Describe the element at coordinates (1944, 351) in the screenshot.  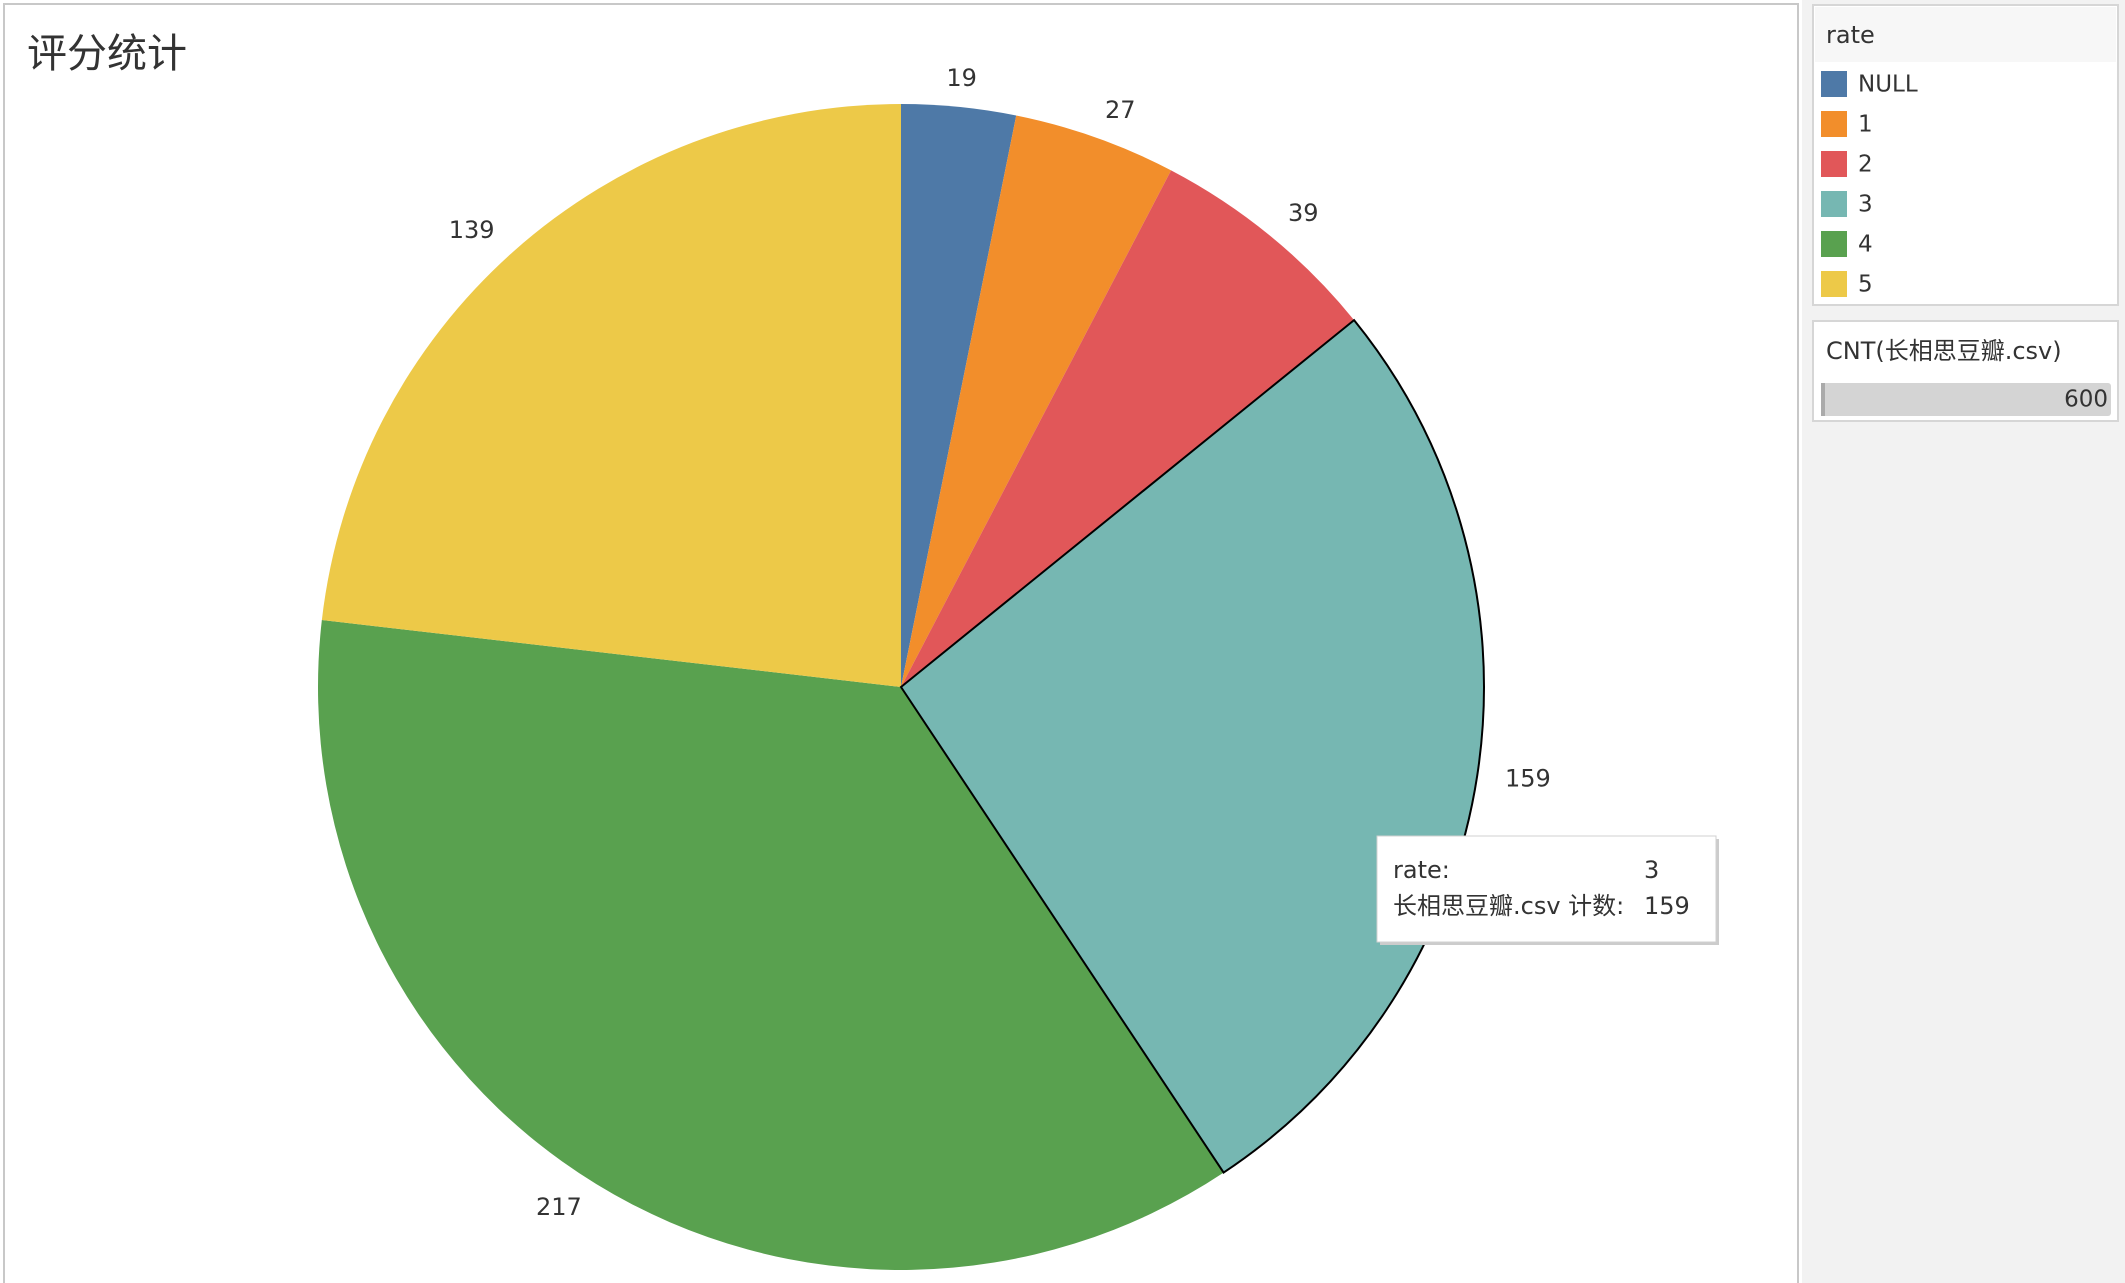
I see `size-legend-title: CNT(长相思豆瓣.csv)` at that location.